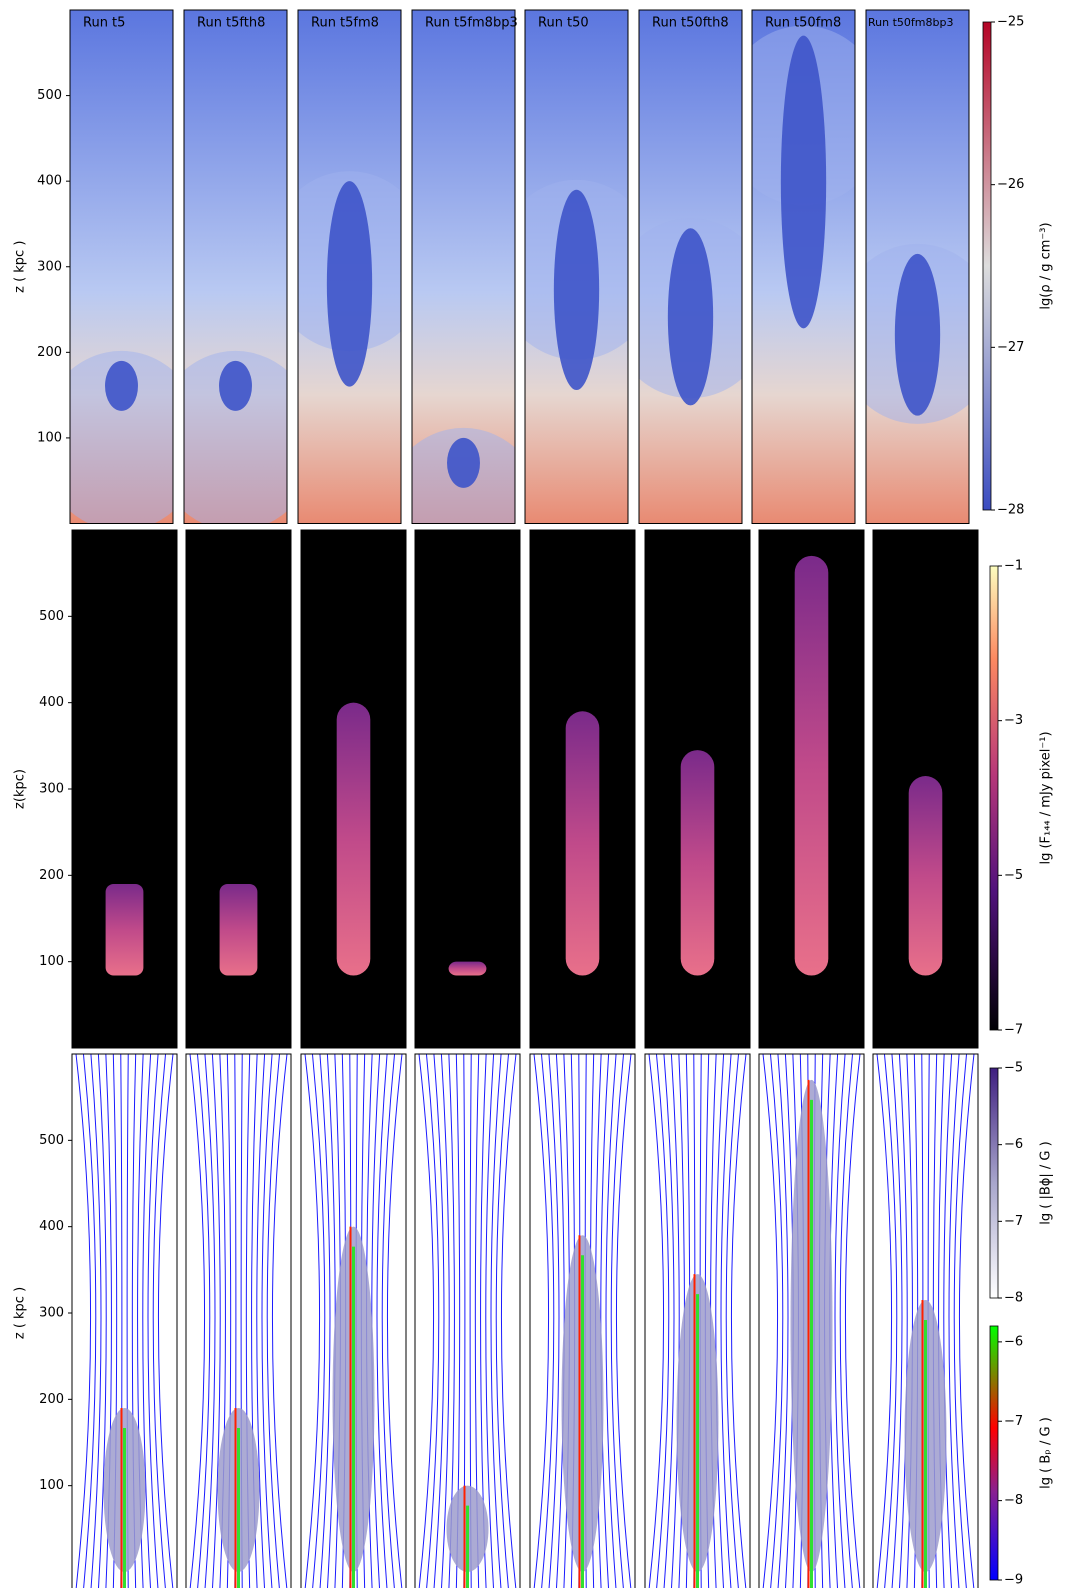 The width and height of the screenshot is (1069, 1588). Describe the element at coordinates (1013, 566) in the screenshot. I see `colorbar-tick-label: −1` at that location.